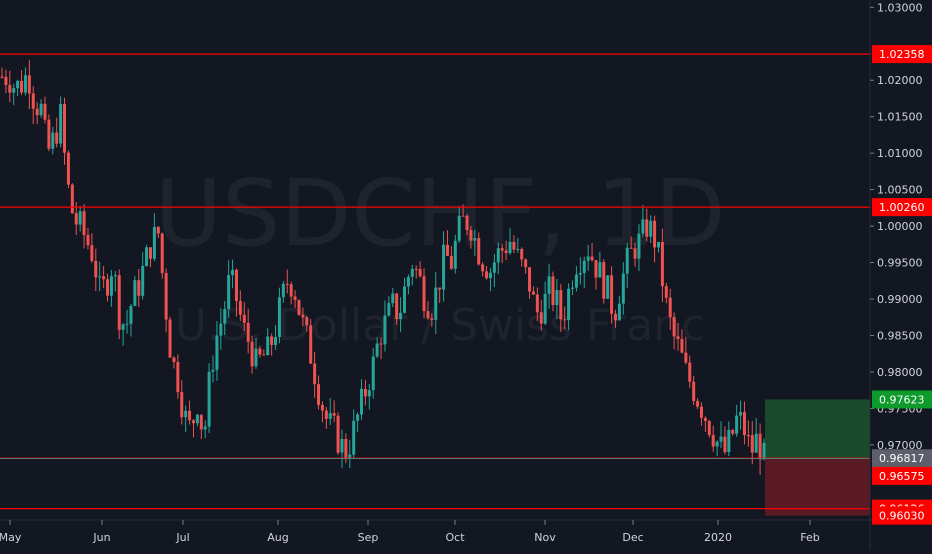 The height and width of the screenshot is (554, 932). I want to click on price-axis, so click(901, 260).